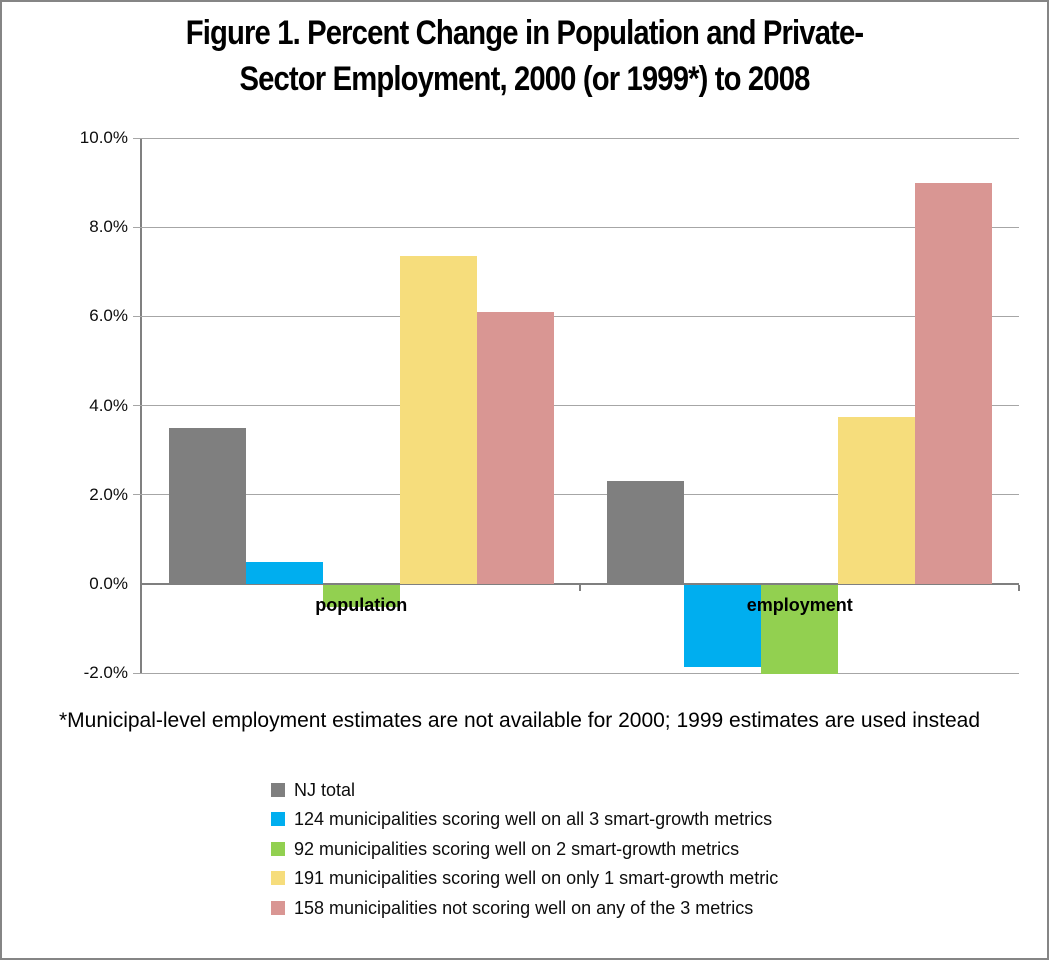 The image size is (1049, 960). Describe the element at coordinates (576, 138) in the screenshot. I see `gridline-10.0%` at that location.